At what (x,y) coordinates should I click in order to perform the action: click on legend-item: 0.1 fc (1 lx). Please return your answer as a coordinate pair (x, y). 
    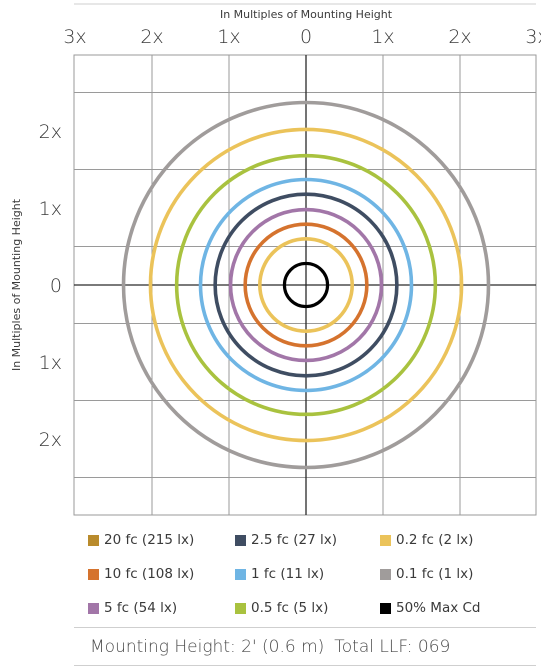
    Looking at the image, I should click on (426, 574).